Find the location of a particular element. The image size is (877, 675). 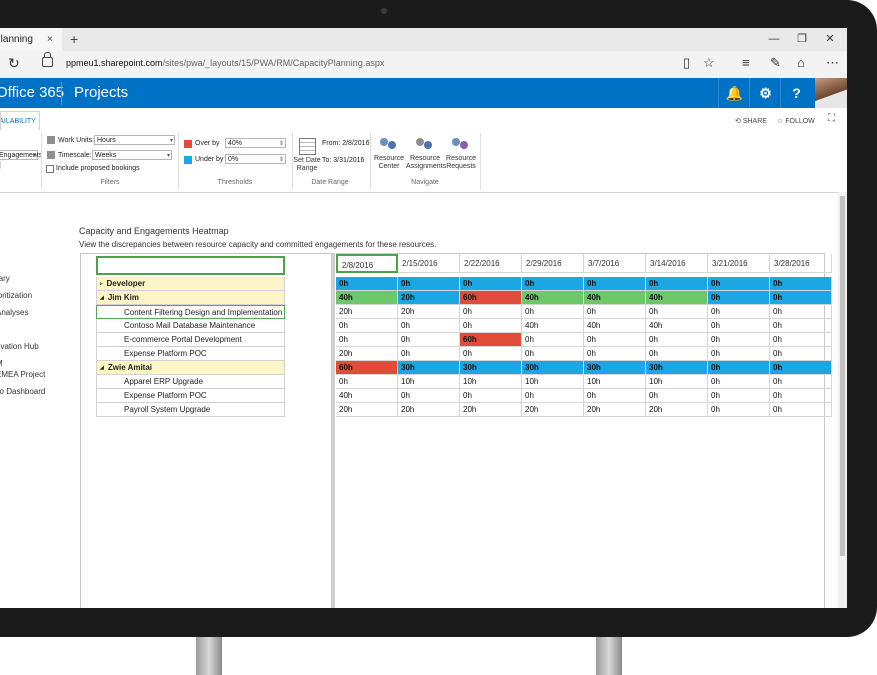

resource-group-row: ◢ Jim Kim is located at coordinates (190, 298).